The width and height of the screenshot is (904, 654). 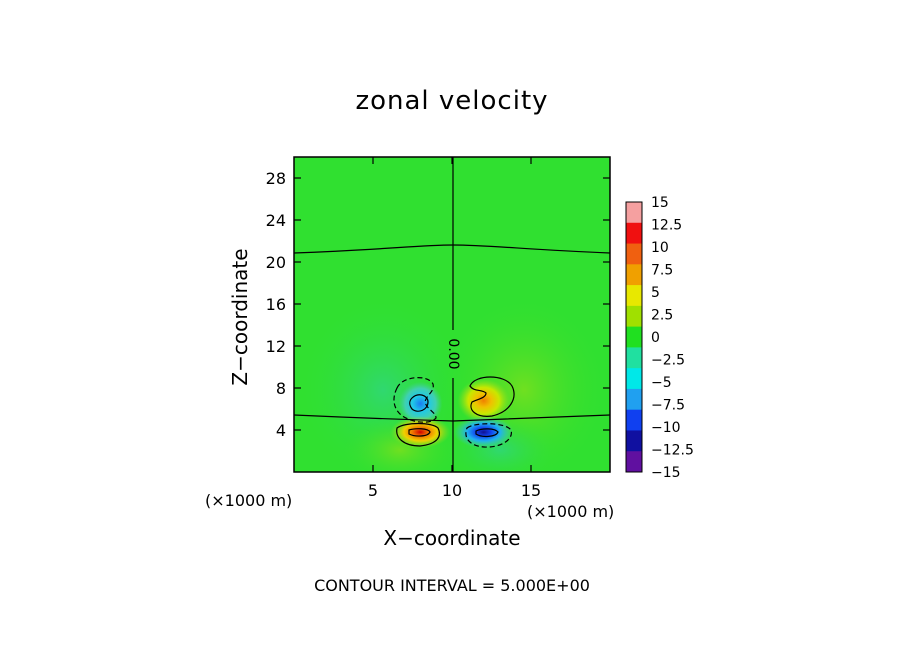 I want to click on y-tick-label-4: 4, so click(x=281, y=430).